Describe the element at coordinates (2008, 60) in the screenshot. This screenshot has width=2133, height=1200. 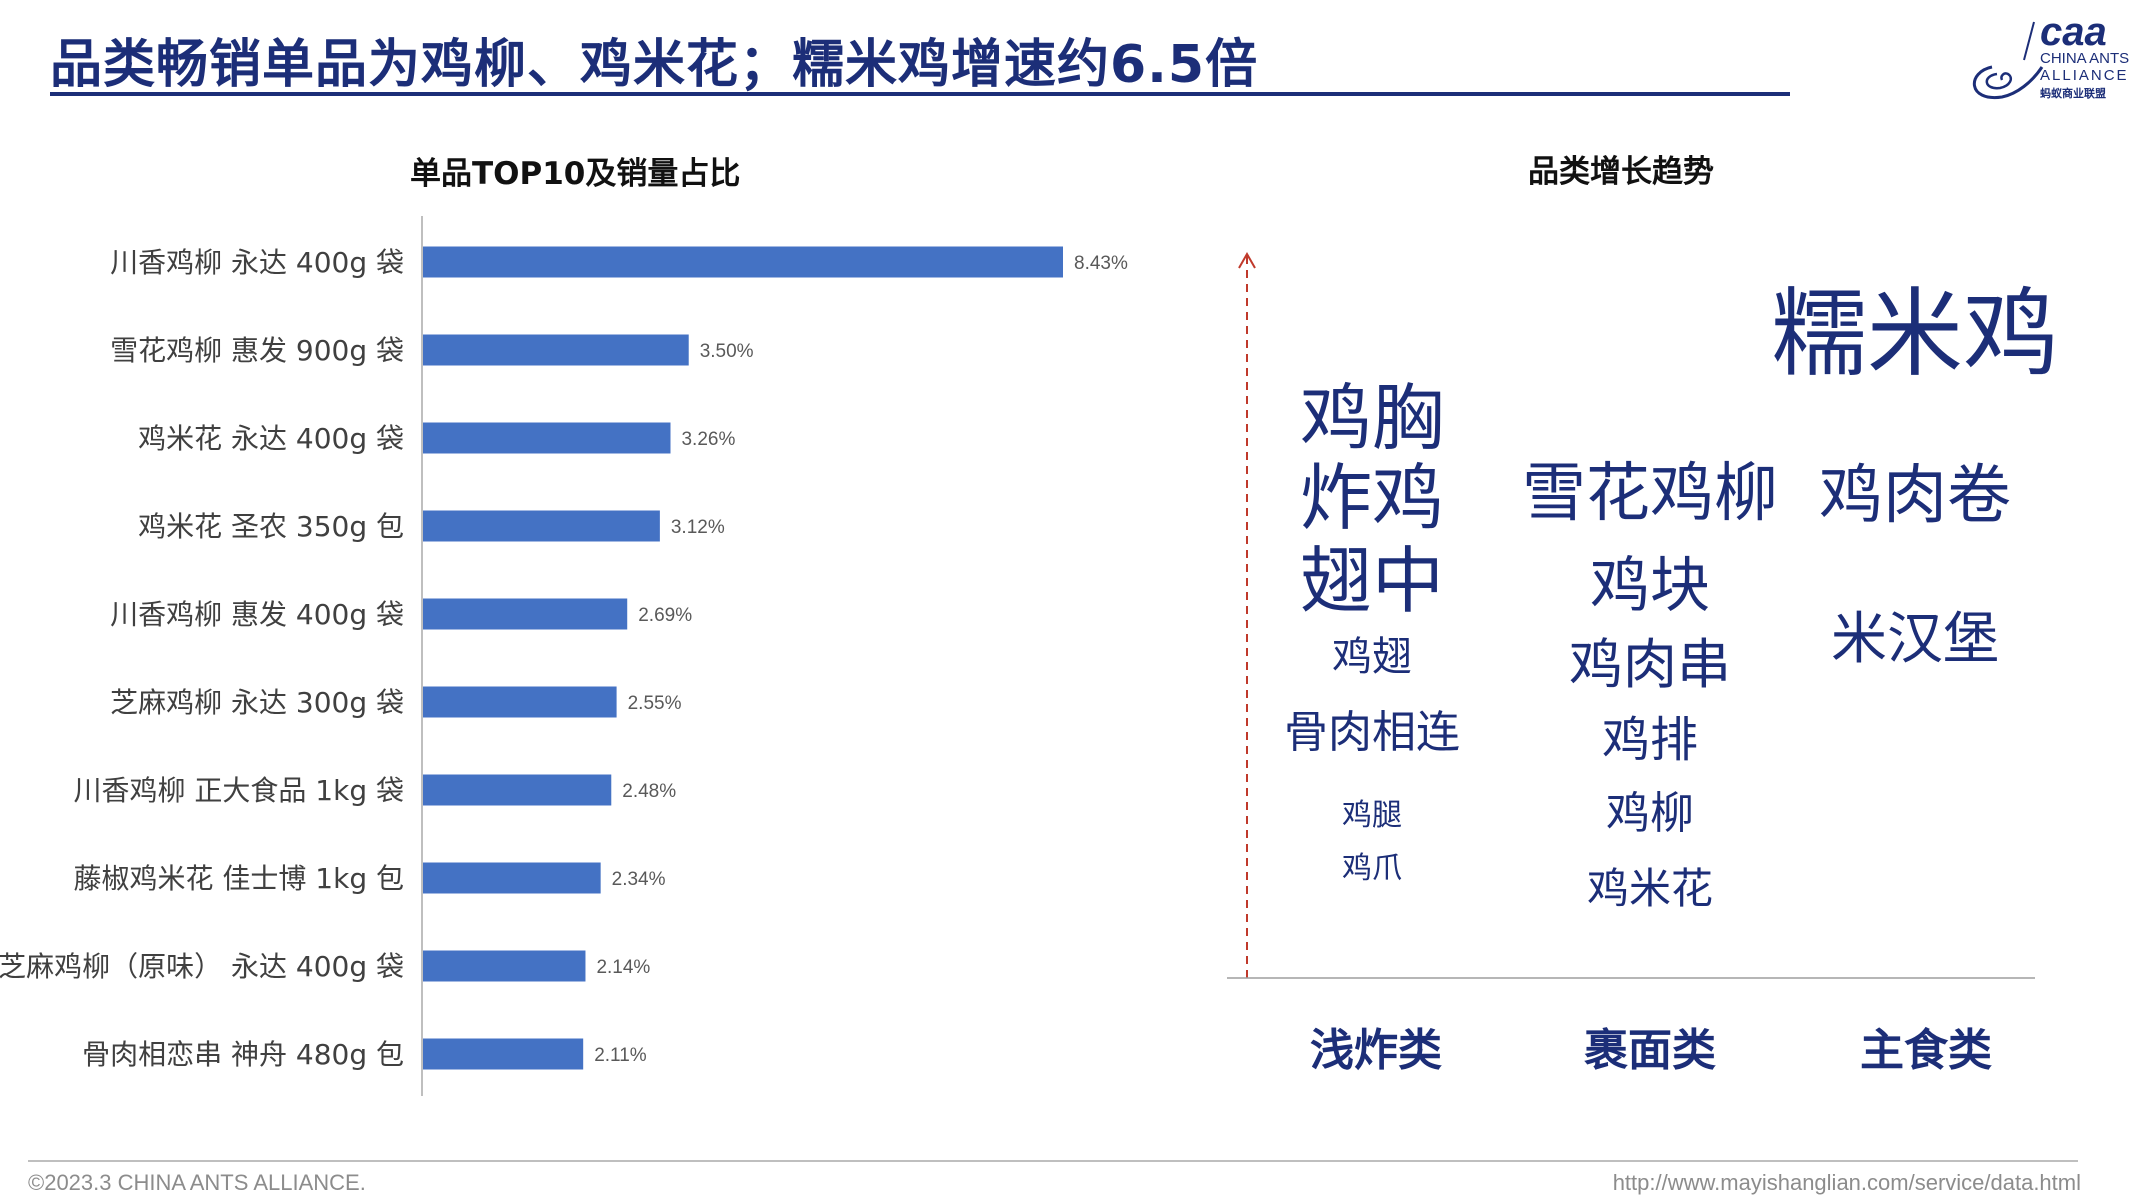
I see `caa-logo-icon` at that location.